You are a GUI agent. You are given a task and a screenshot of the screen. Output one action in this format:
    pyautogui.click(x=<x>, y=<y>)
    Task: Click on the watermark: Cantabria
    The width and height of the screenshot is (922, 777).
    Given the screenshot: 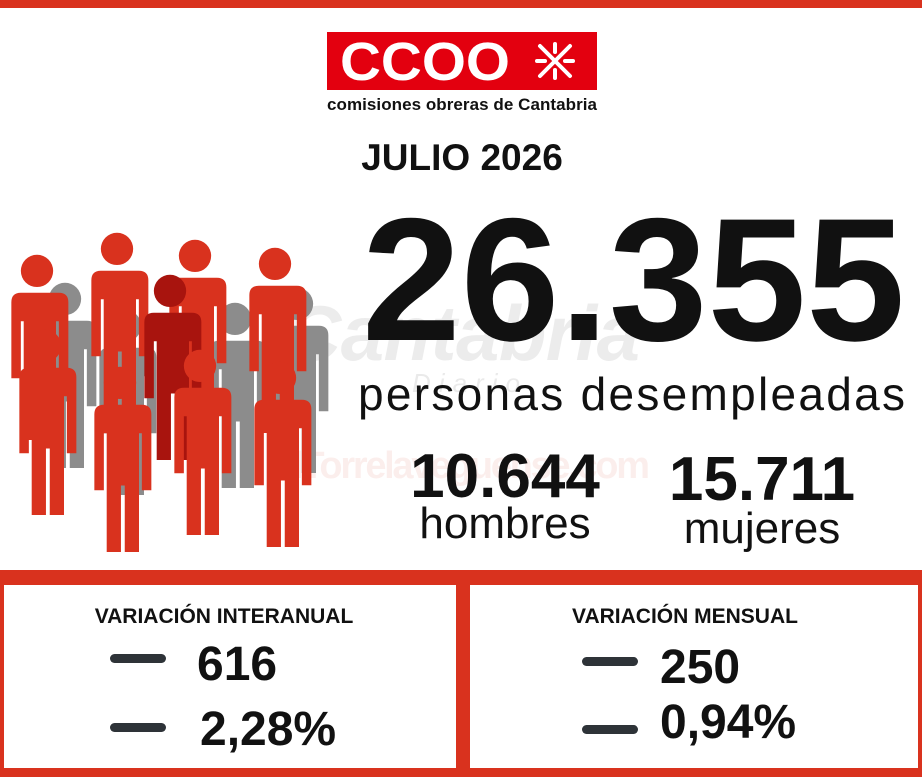 What is the action you would take?
    pyautogui.click(x=462, y=333)
    